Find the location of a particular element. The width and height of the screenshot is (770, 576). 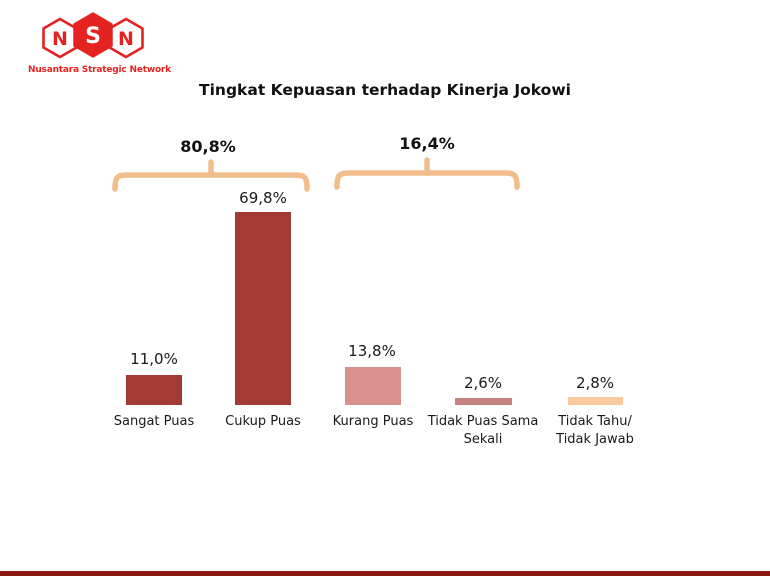

nsn-logo: N S N Nusantara Strategic Network is located at coordinates (99, 42).